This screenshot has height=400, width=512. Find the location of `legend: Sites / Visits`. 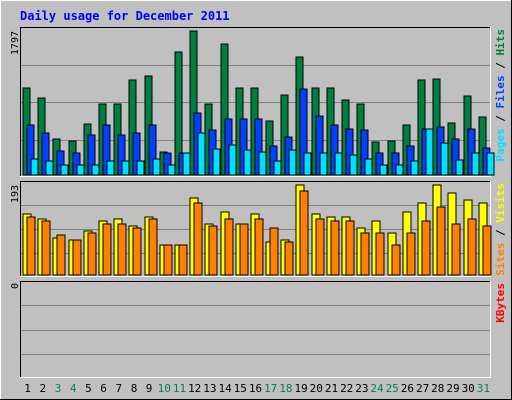

legend: Sites / Visits is located at coordinates (500, 229).